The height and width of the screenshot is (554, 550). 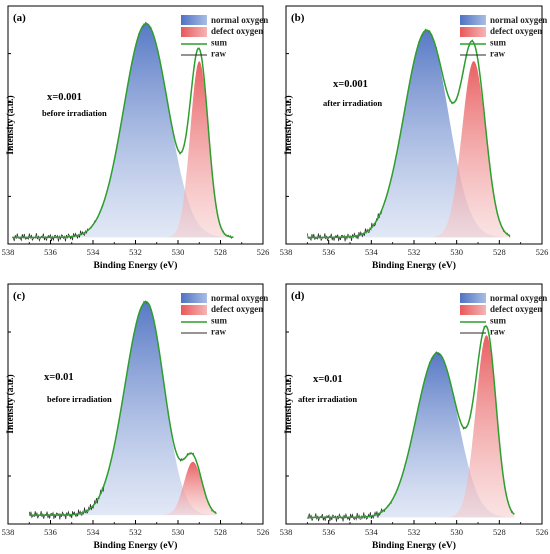 What do you see at coordinates (19, 18) in the screenshot?
I see `panel-label: (a)` at bounding box center [19, 18].